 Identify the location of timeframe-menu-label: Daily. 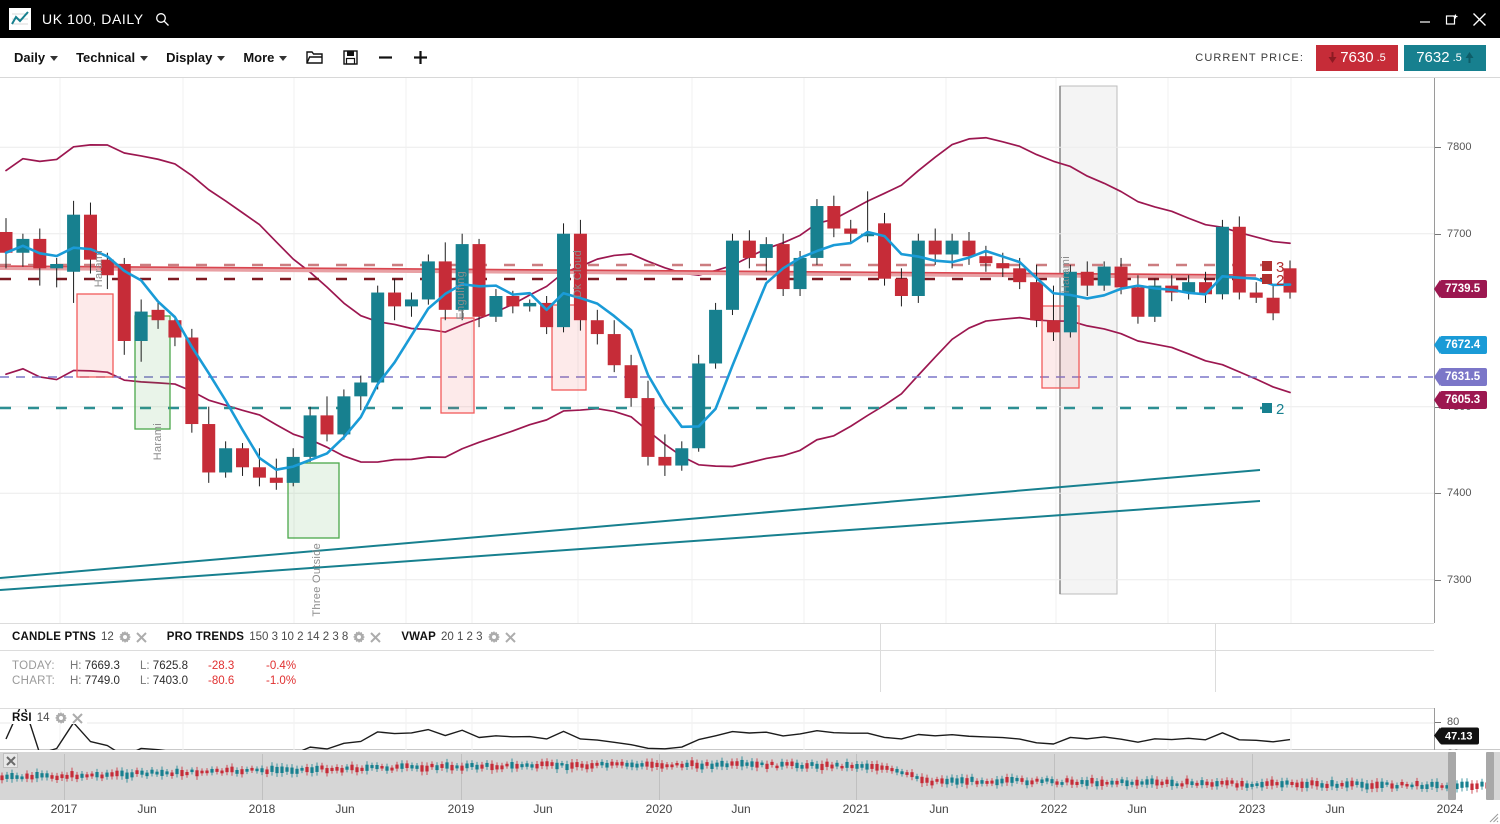
(30, 57).